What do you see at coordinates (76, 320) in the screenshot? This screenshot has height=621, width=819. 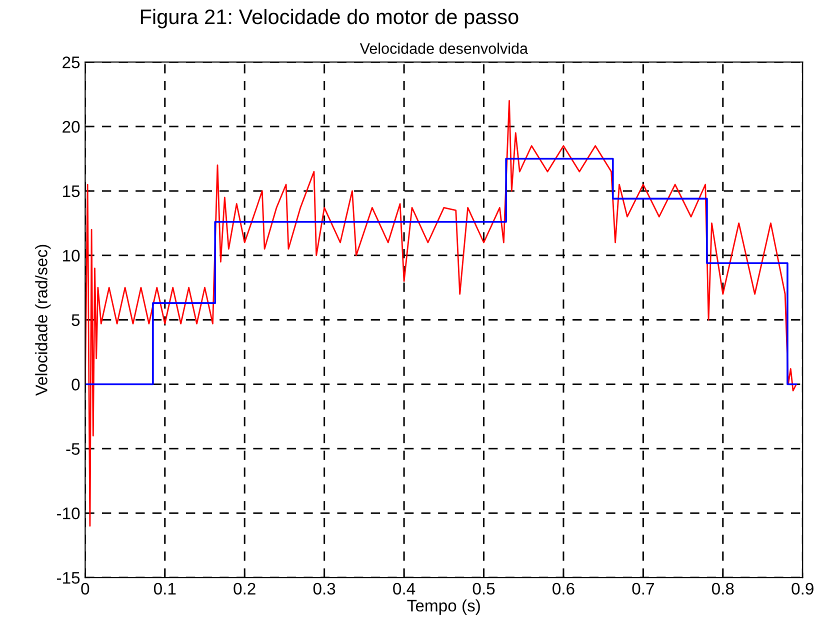 I see `y-tick-label: 5` at bounding box center [76, 320].